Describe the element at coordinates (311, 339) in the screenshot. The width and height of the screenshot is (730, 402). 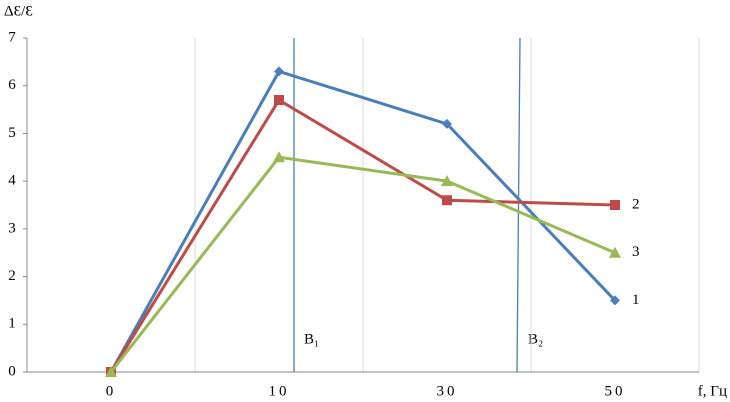
I see `annotation: B₁` at that location.